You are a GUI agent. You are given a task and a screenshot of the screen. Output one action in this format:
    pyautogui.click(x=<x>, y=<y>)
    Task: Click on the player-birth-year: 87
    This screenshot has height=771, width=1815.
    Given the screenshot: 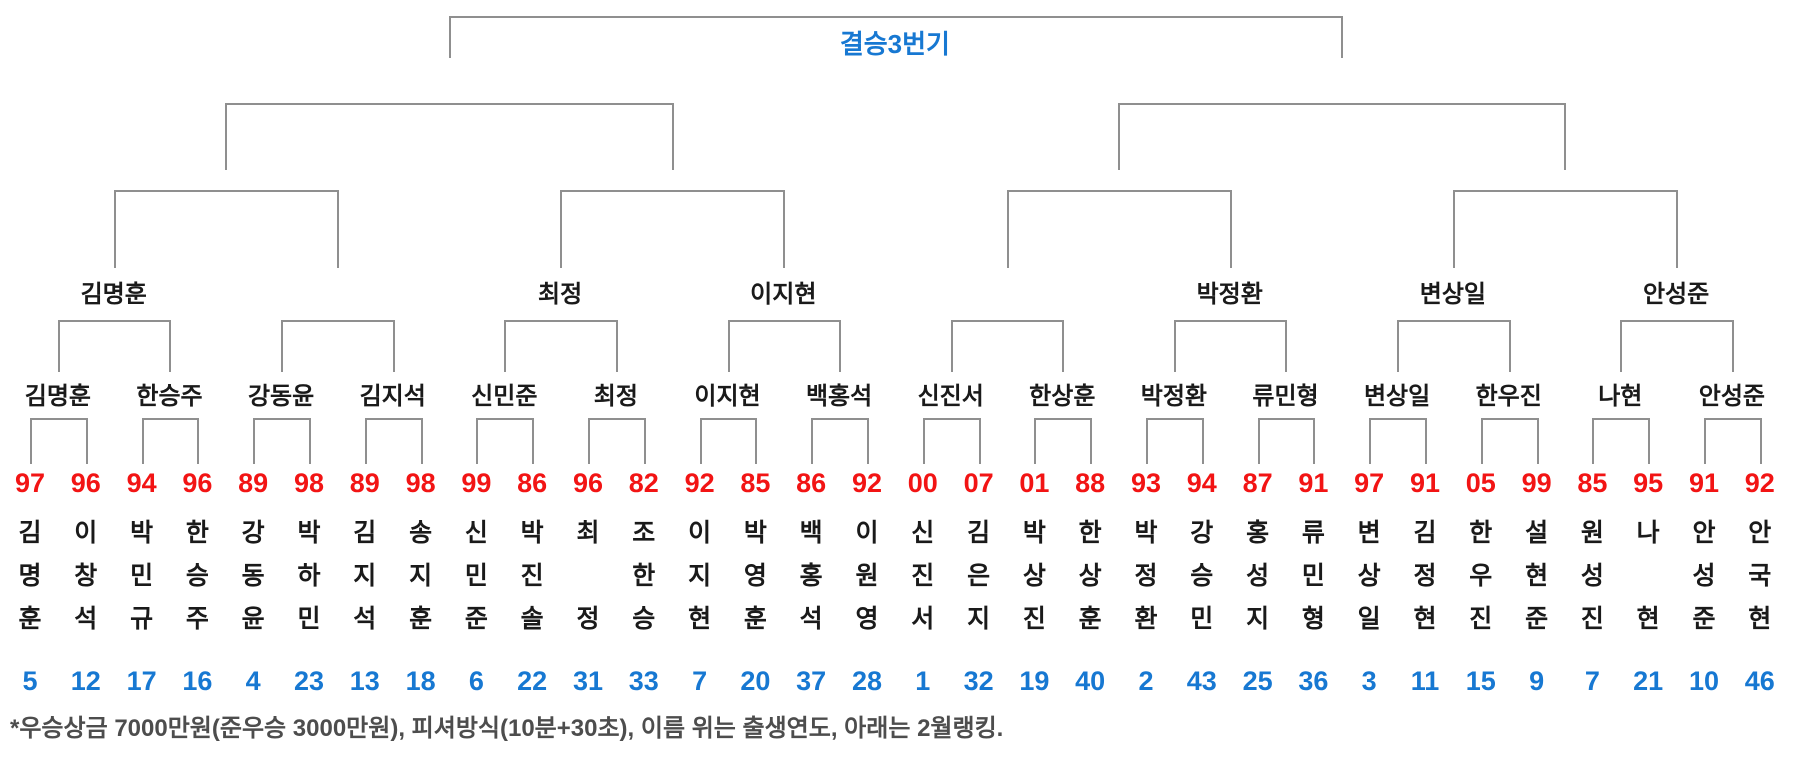 What is the action you would take?
    pyautogui.click(x=1257, y=483)
    